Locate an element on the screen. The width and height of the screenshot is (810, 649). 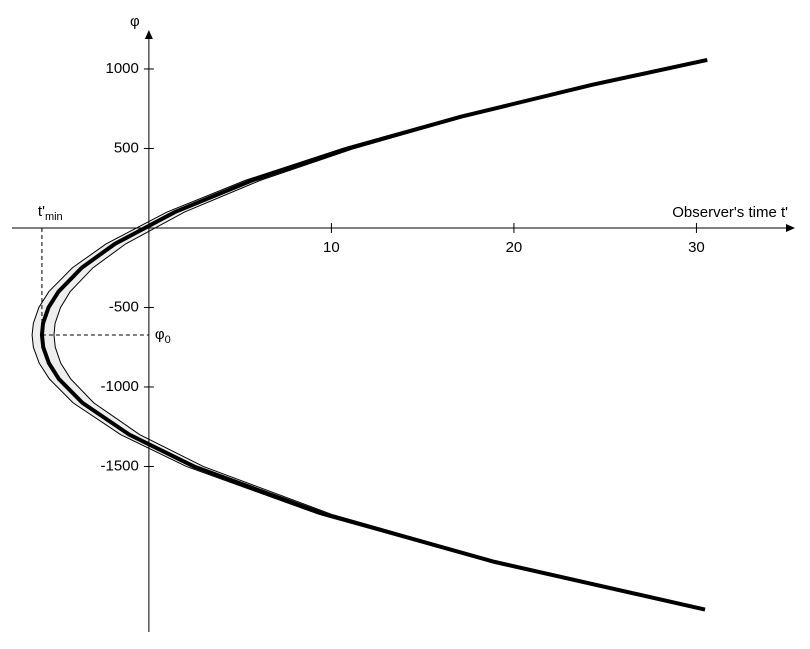
x-axis-label: Observer's time t' is located at coordinates (730, 212).